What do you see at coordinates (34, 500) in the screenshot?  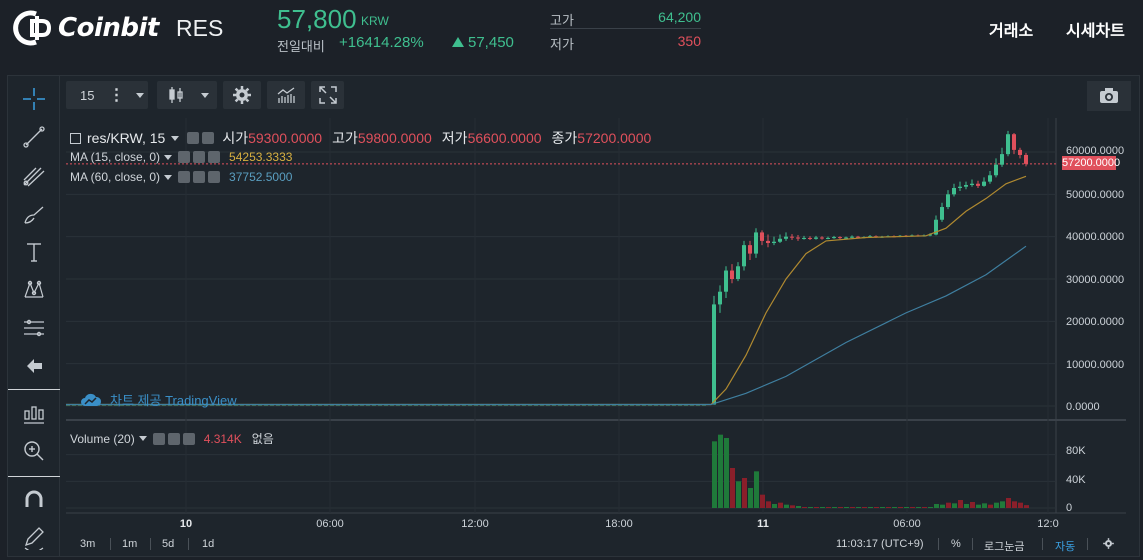 I see `magnet-tool` at bounding box center [34, 500].